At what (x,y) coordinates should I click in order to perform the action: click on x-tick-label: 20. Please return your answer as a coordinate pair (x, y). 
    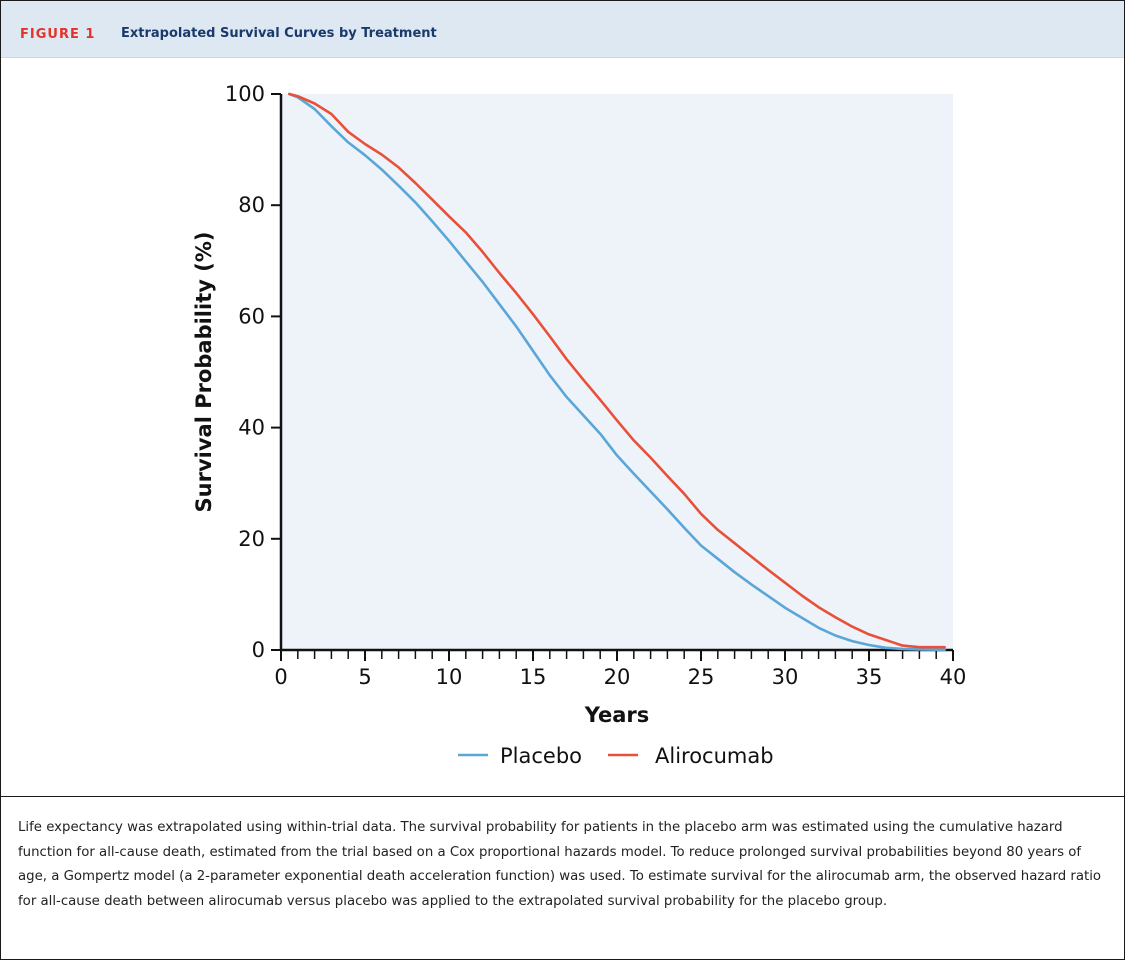
    Looking at the image, I should click on (617, 677).